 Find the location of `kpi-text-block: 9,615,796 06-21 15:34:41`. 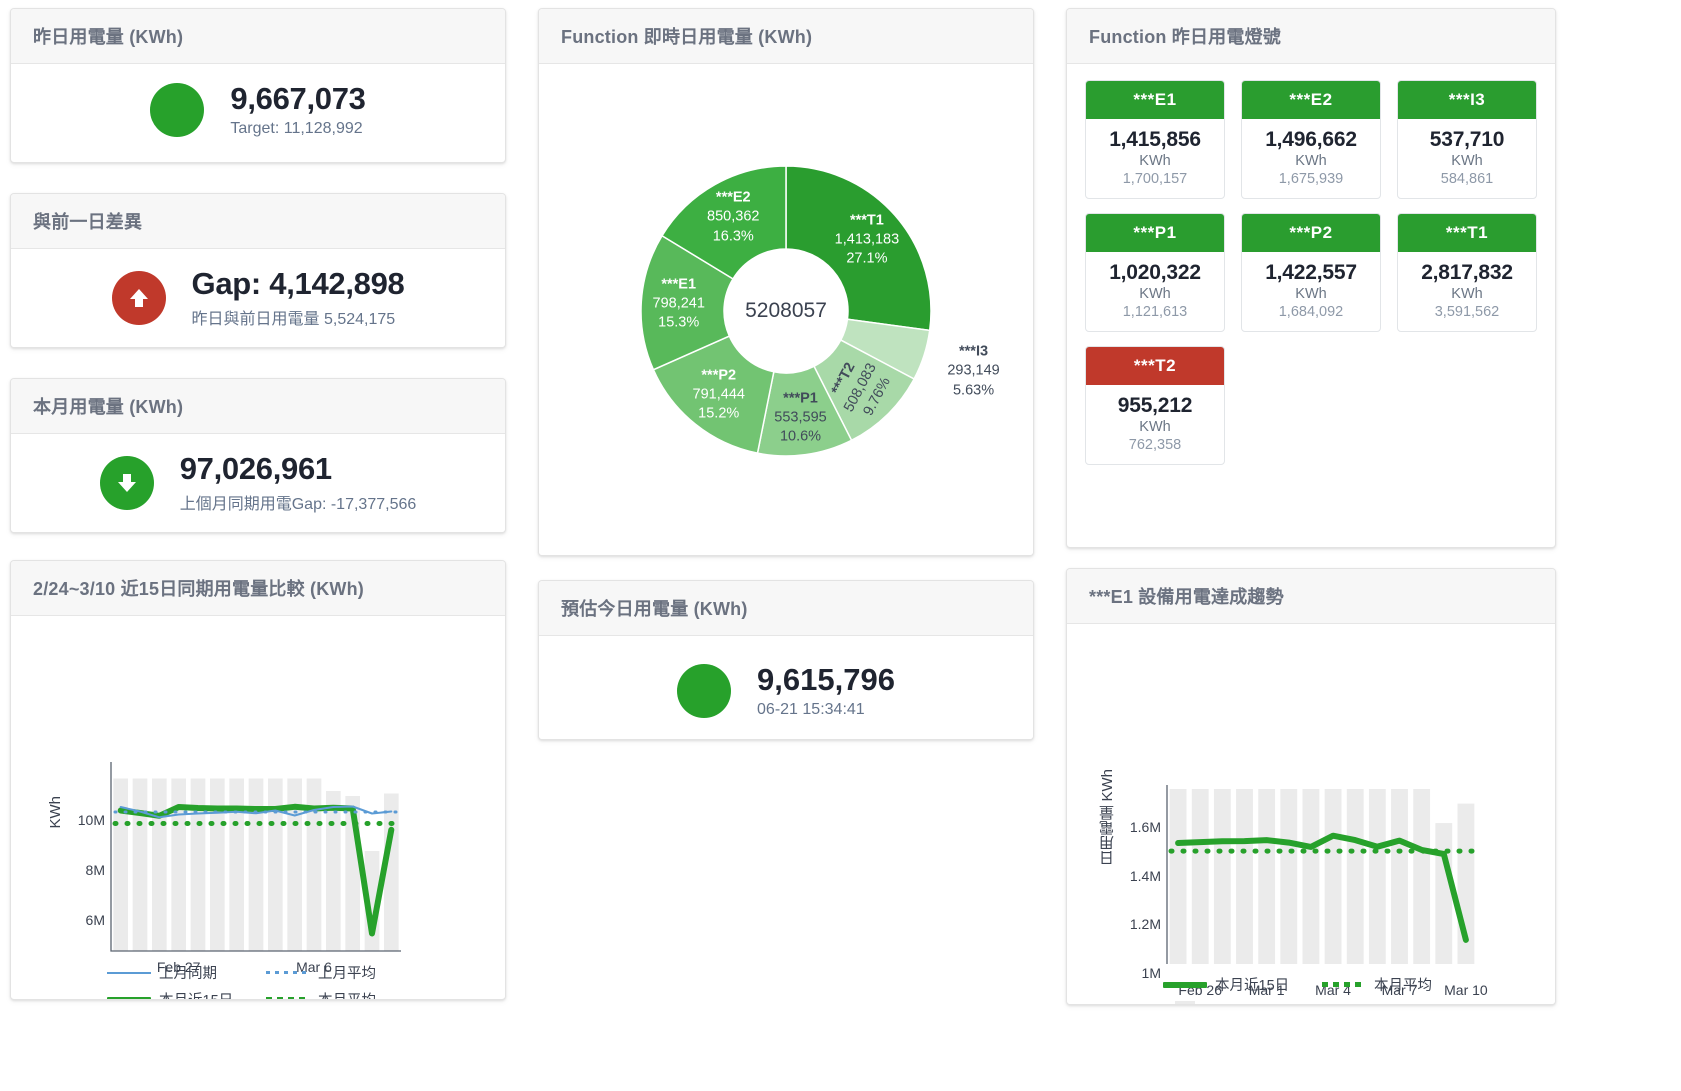

kpi-text-block: 9,615,796 06-21 15:34:41 is located at coordinates (826, 690).